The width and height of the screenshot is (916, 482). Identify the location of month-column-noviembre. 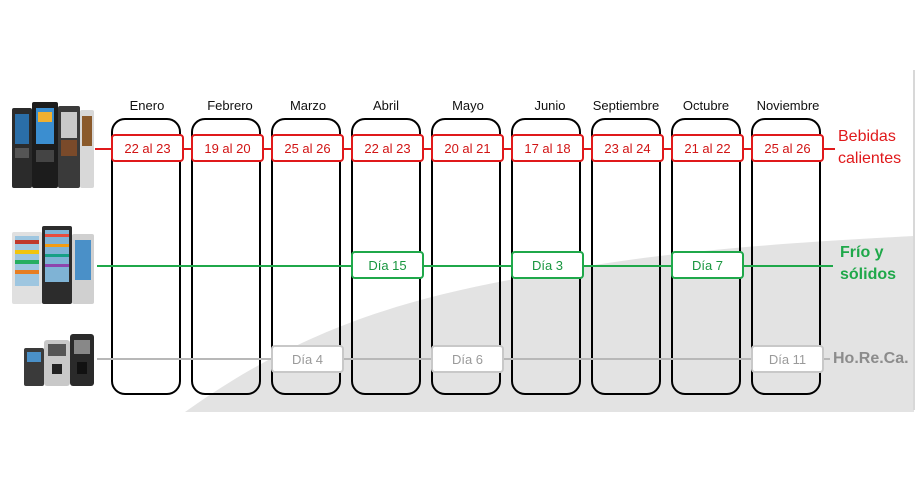
(786, 256).